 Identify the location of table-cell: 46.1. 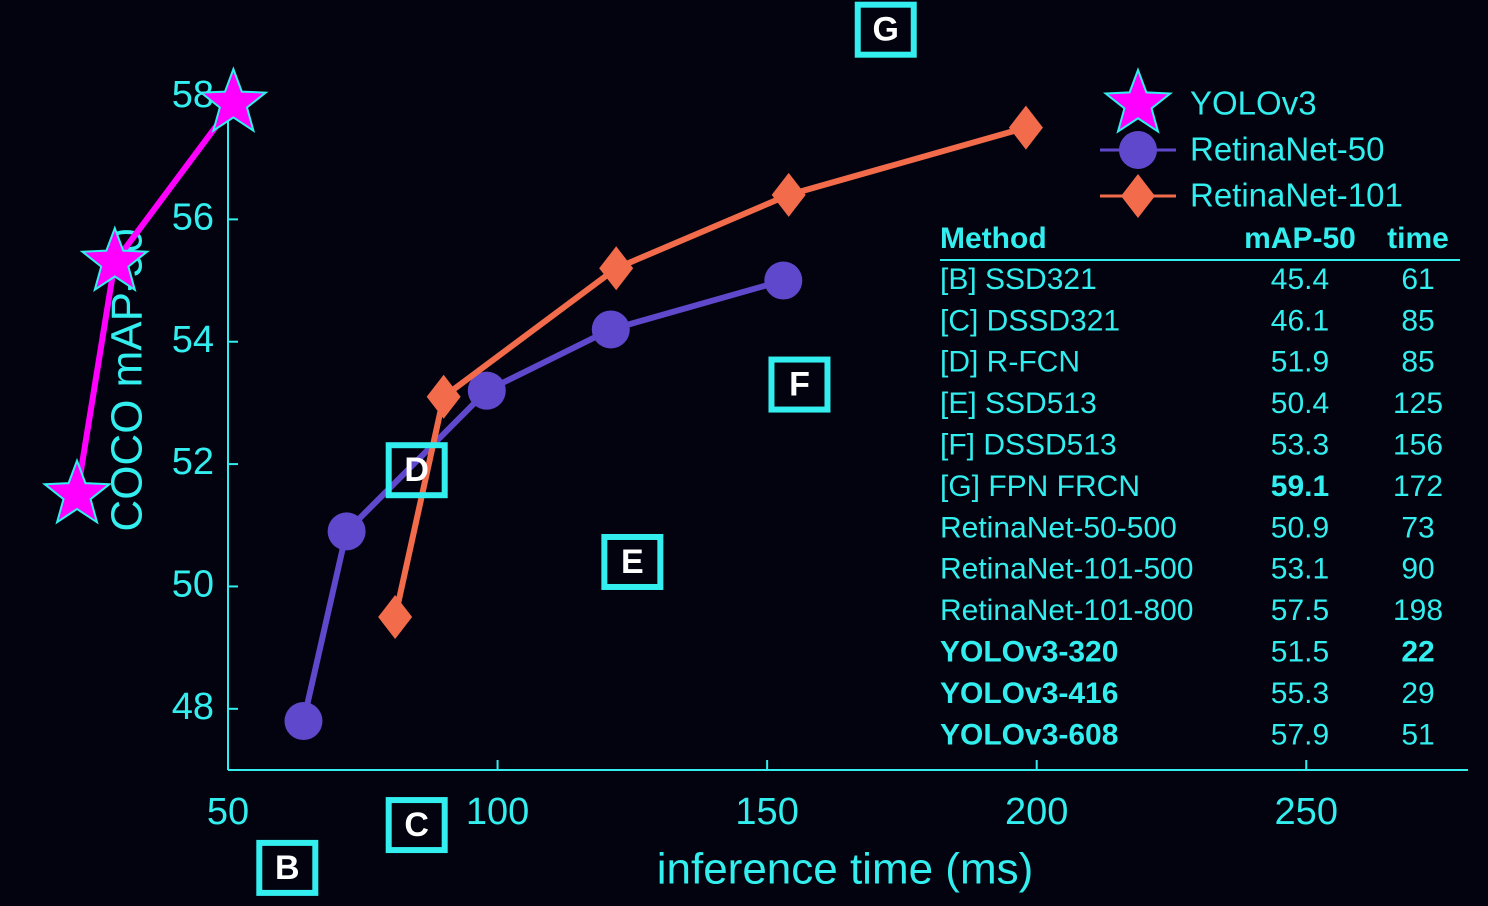
(1300, 320).